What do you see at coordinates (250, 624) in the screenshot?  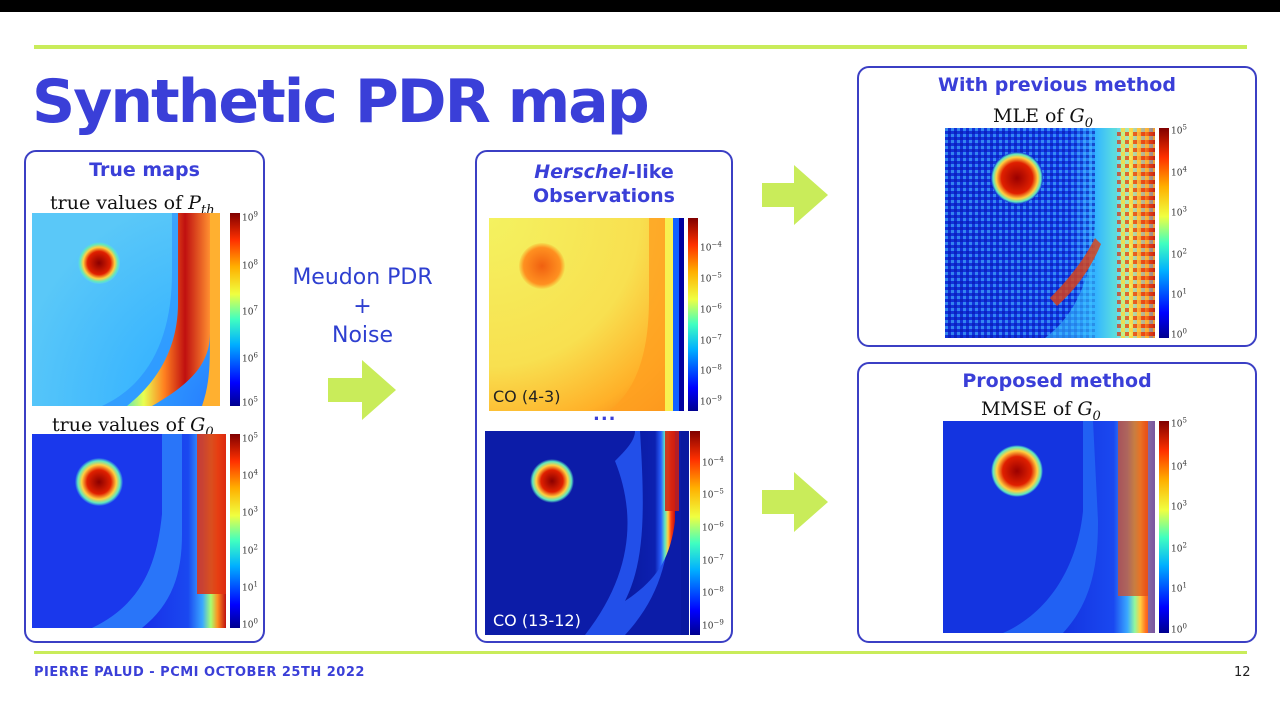 I see `g0-true-tick: 10⁰` at bounding box center [250, 624].